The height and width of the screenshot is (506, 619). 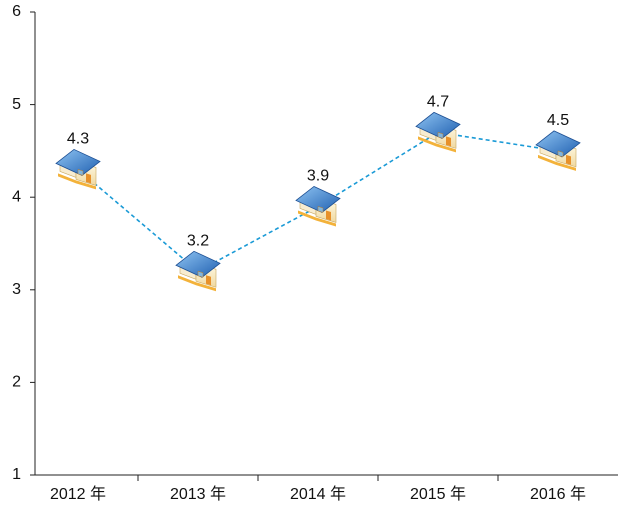 What do you see at coordinates (438, 494) in the screenshot?
I see `x-tick-label: 2015 年` at bounding box center [438, 494].